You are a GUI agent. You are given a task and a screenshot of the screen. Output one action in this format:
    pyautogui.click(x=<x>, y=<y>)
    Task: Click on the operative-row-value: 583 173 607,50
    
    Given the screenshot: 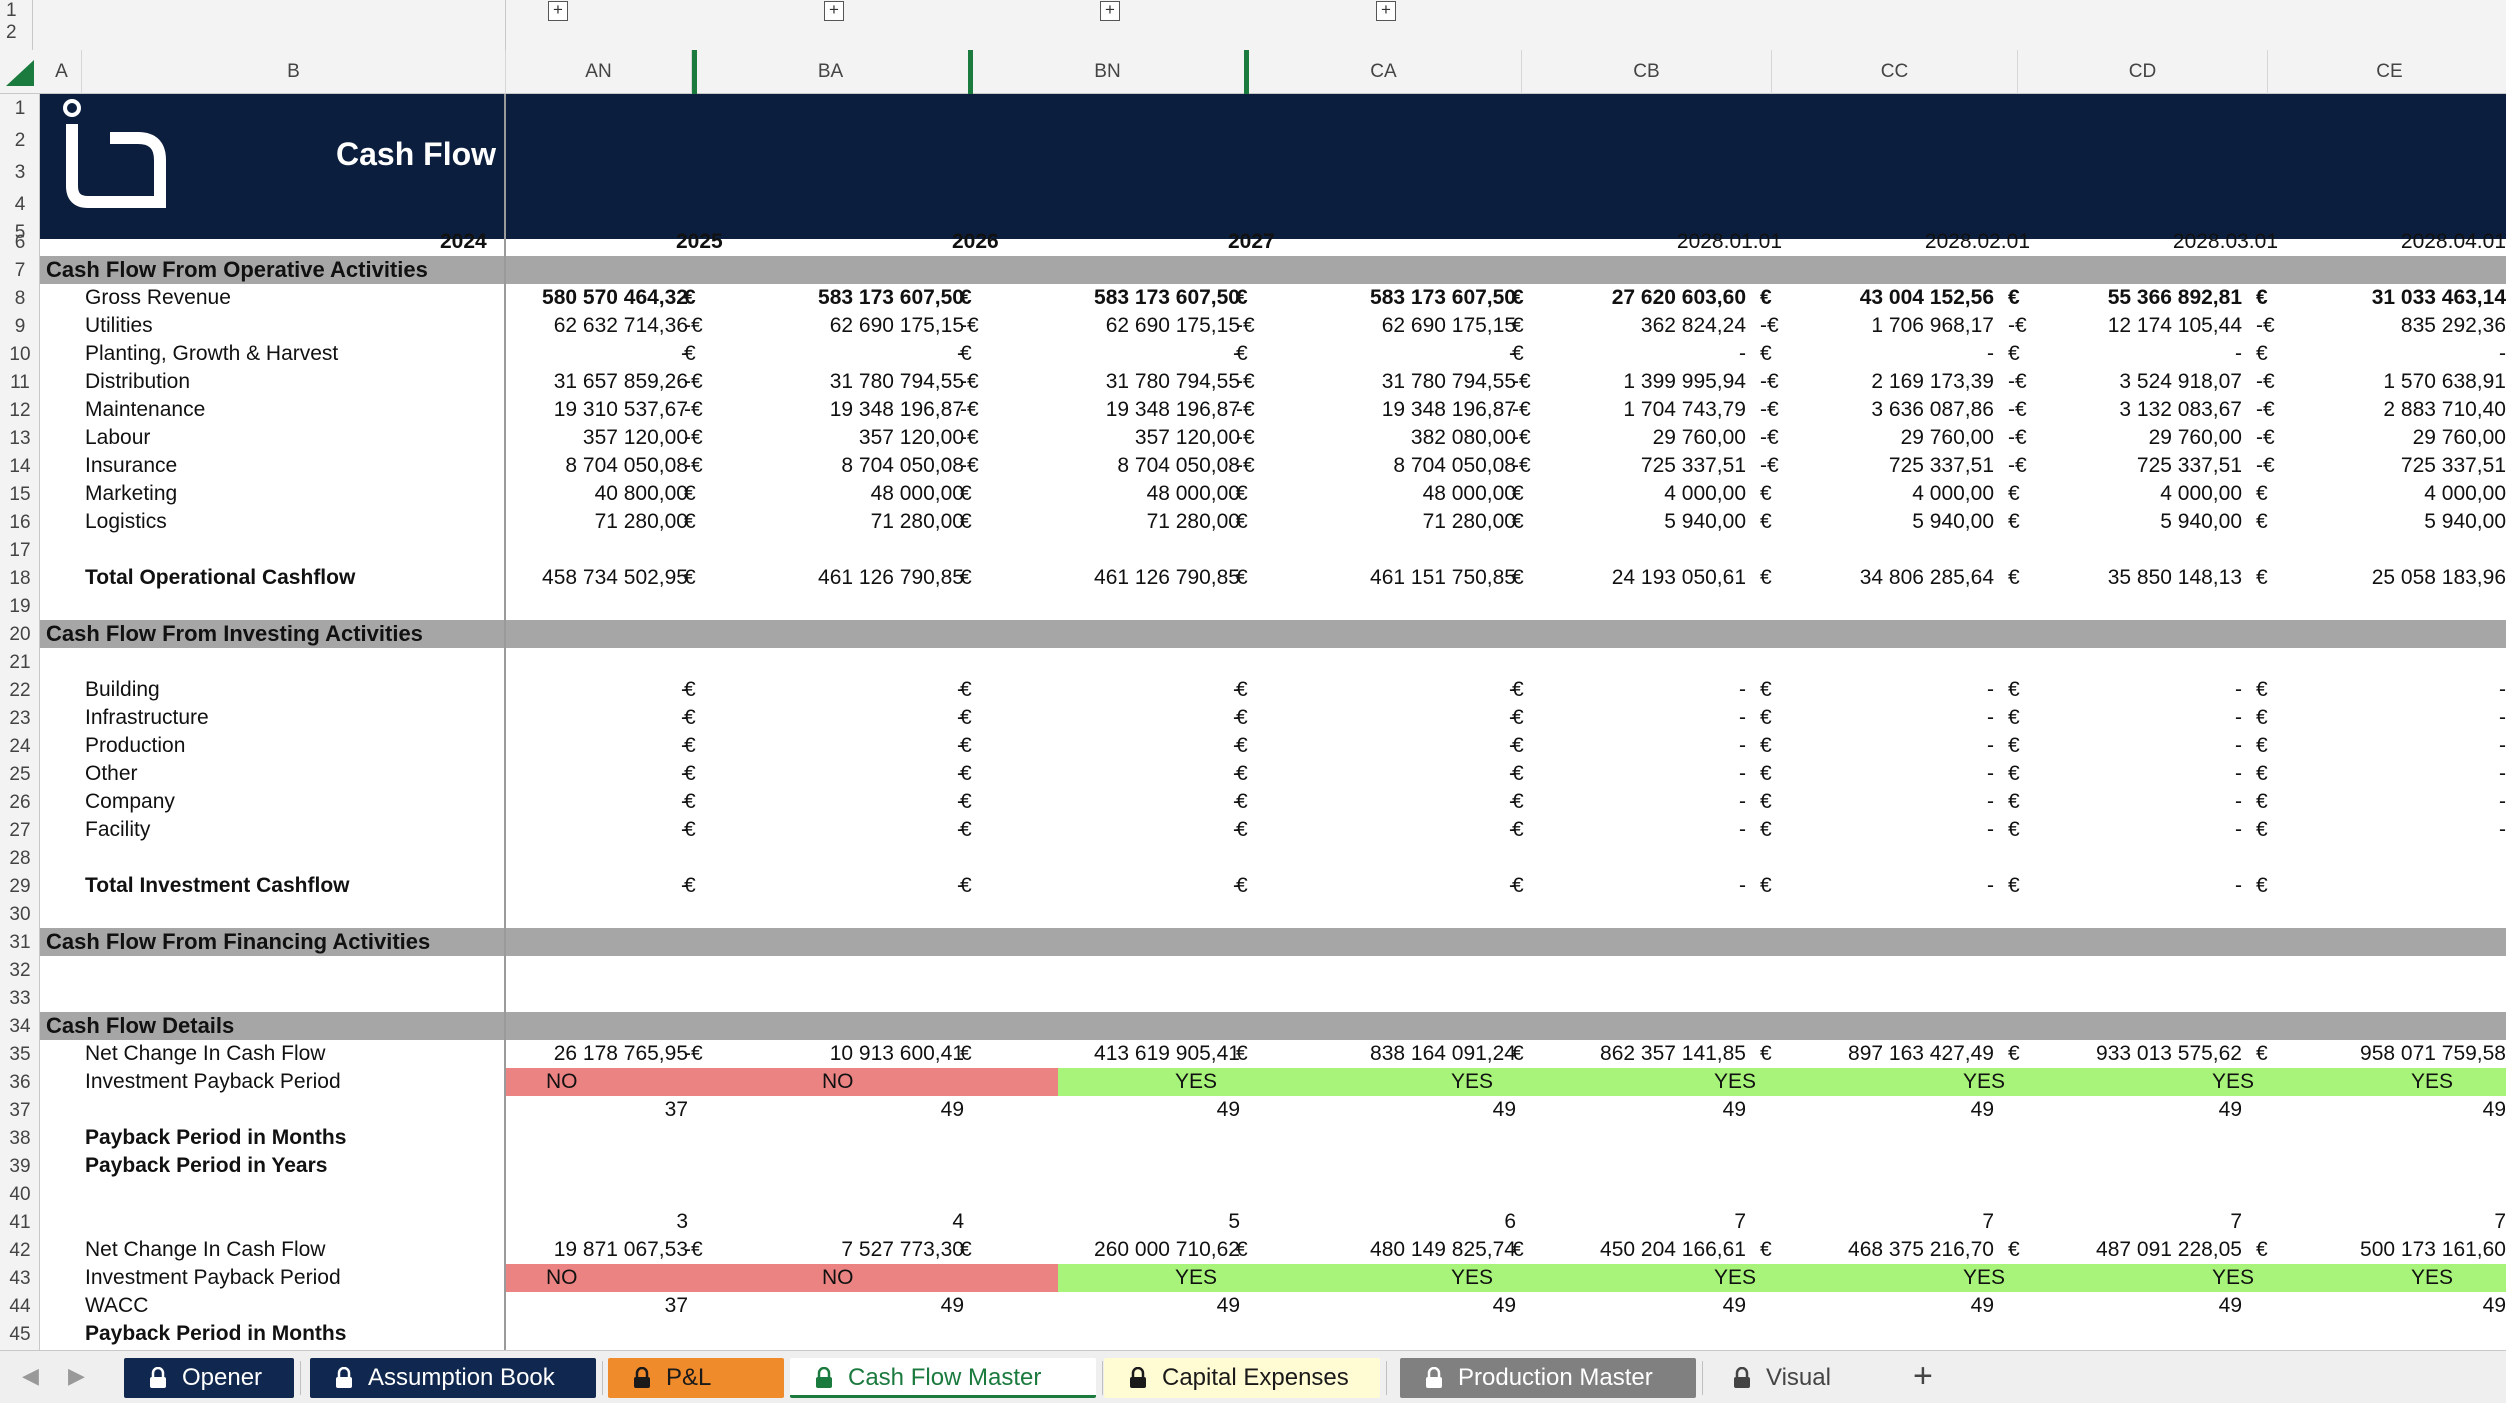 What is the action you would take?
    pyautogui.click(x=1443, y=297)
    